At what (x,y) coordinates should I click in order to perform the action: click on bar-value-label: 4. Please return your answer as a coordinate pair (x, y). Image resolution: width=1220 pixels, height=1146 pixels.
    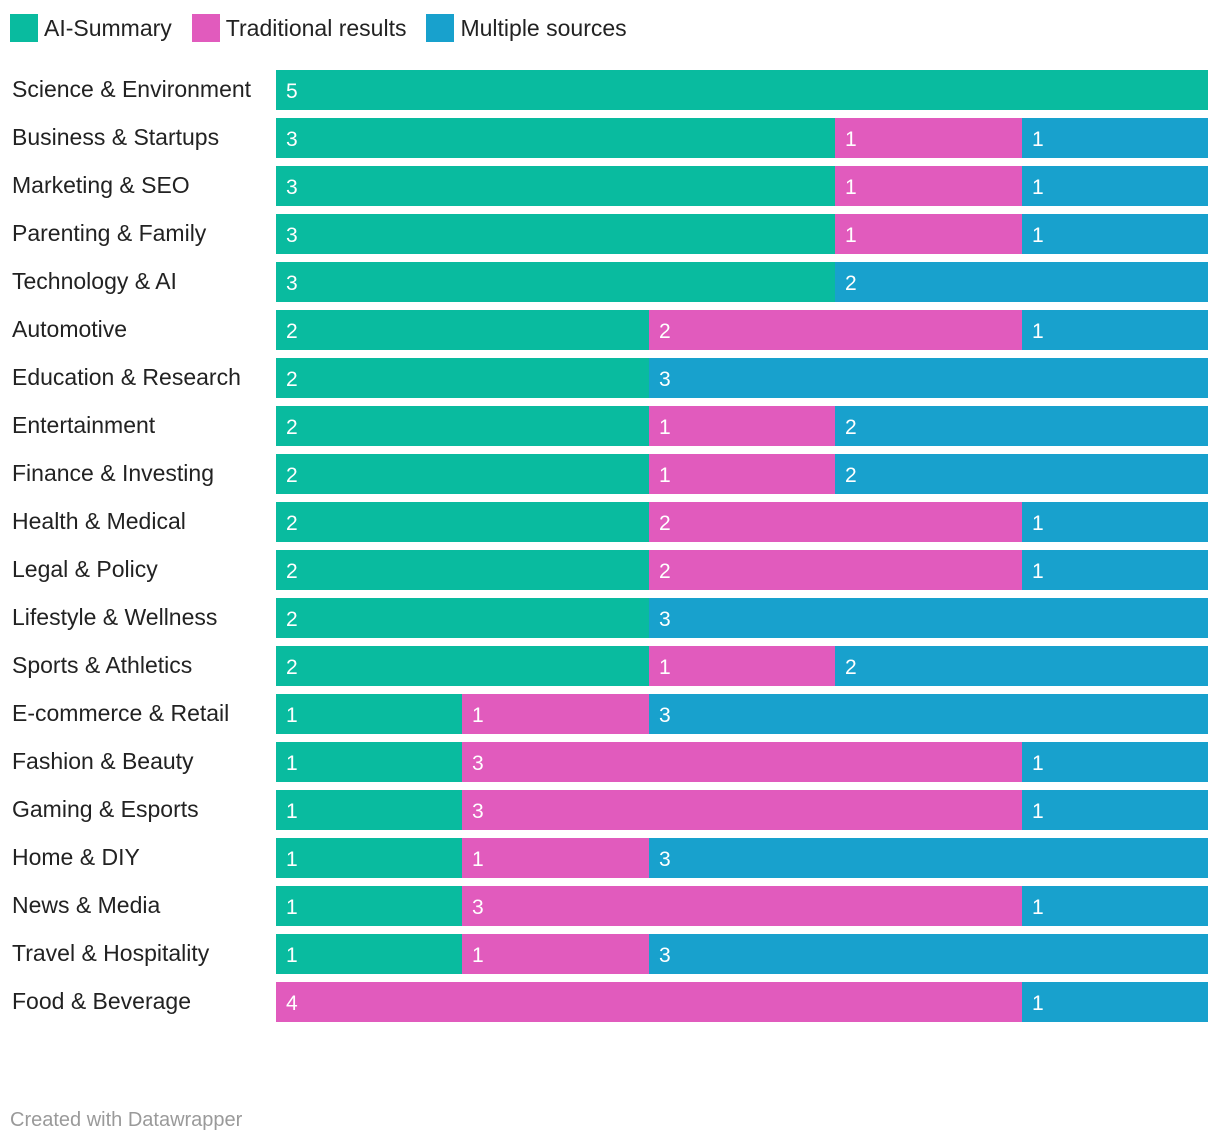
    Looking at the image, I should click on (292, 1003).